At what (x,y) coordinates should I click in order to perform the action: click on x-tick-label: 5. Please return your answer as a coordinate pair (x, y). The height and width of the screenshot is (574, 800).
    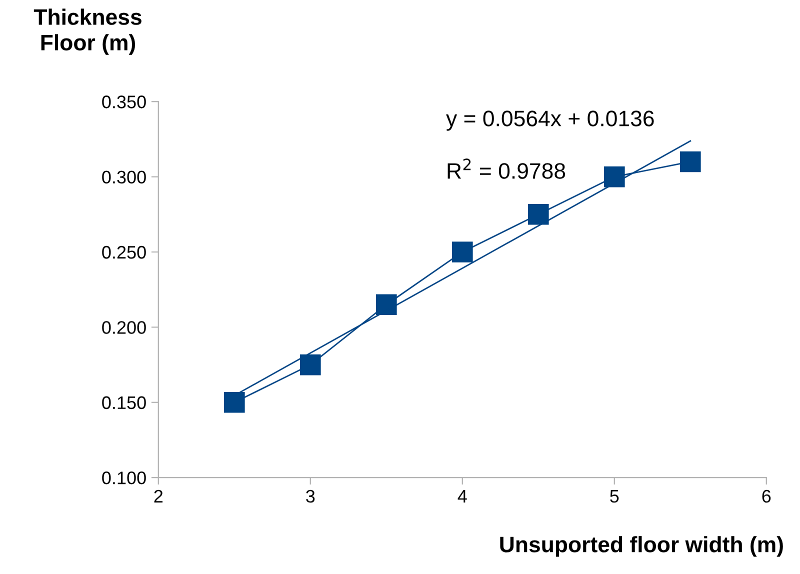
    Looking at the image, I should click on (614, 496).